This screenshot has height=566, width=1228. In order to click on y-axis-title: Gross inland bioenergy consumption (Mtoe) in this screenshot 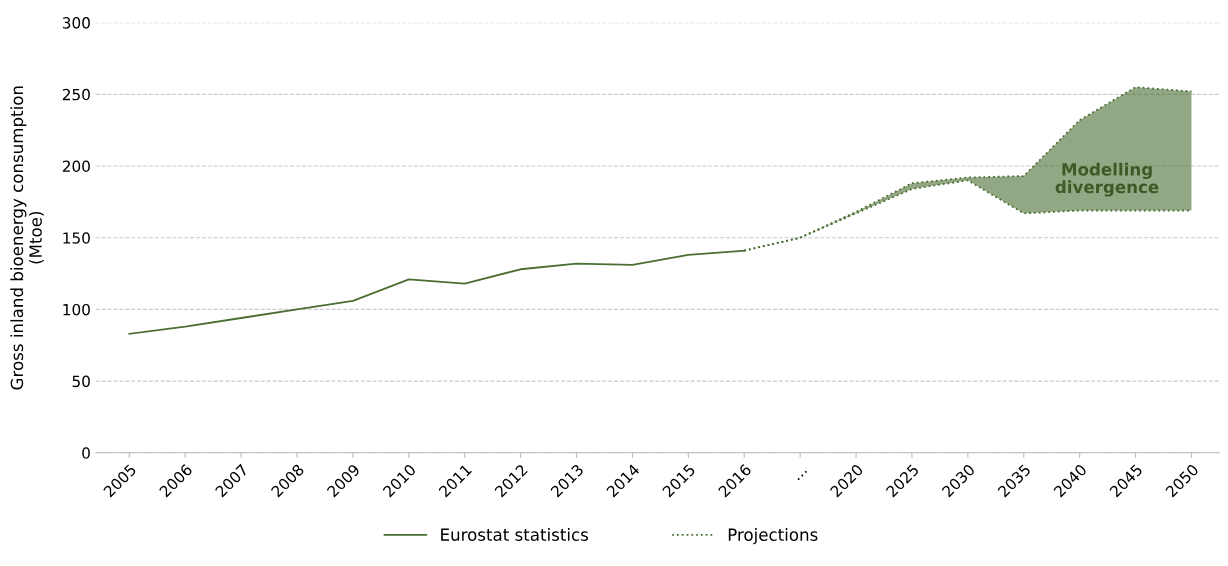, I will do `click(27, 238)`.